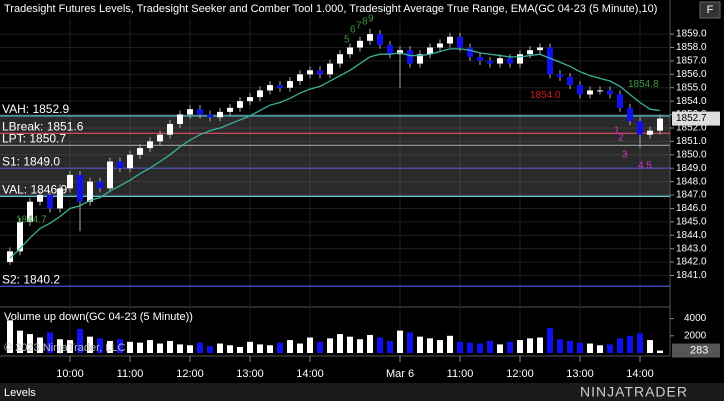  I want to click on volume-last-box, so click(696, 350).